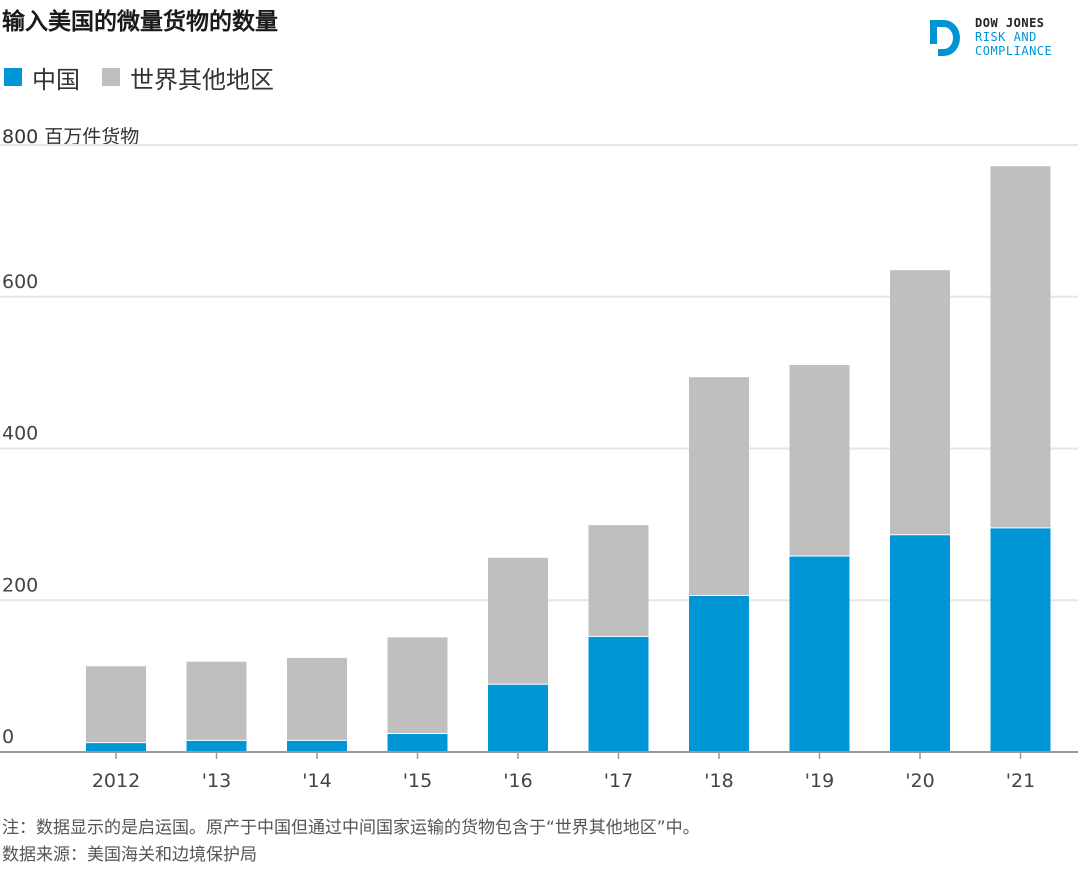  Describe the element at coordinates (945, 38) in the screenshot. I see `dow-jones-d-icon` at that location.